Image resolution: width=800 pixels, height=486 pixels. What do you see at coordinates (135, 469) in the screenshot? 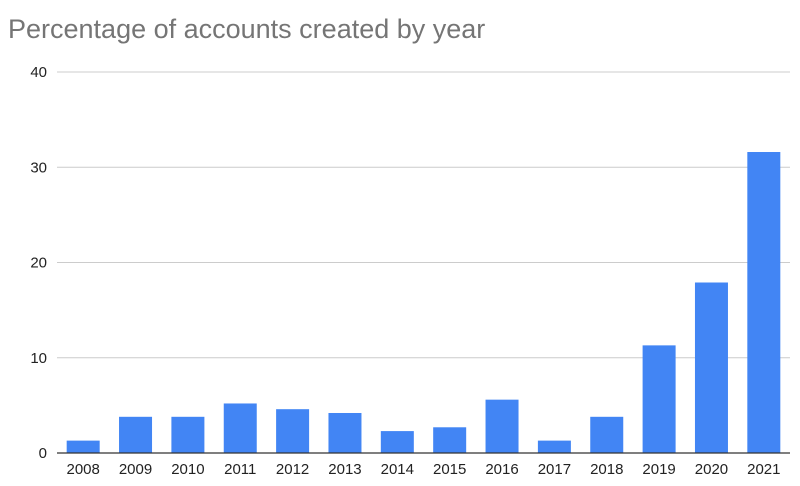
I see `x-tick-label: 2009` at bounding box center [135, 469].